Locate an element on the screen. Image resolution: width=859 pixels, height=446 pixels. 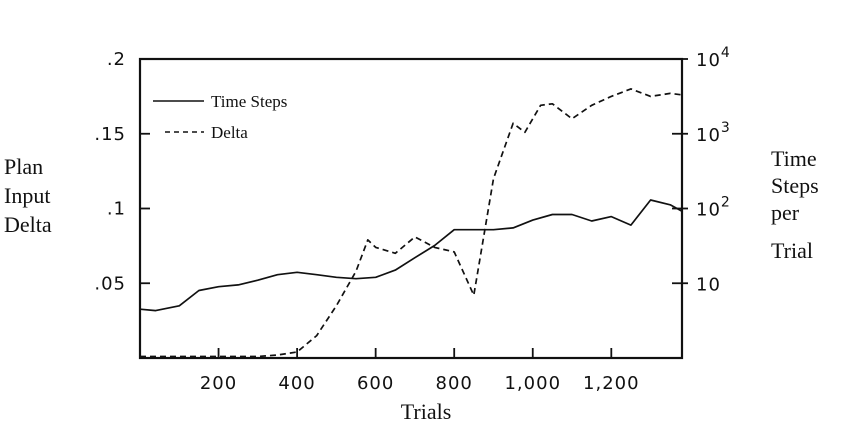
left-y-tick-label: .05 is located at coordinates (110, 283).